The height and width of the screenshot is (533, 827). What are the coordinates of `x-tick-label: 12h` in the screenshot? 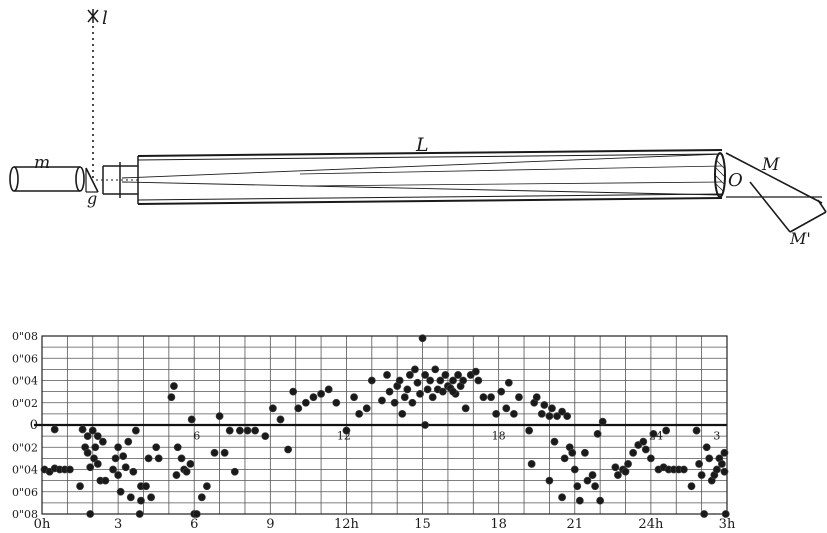 It's located at (347, 524).